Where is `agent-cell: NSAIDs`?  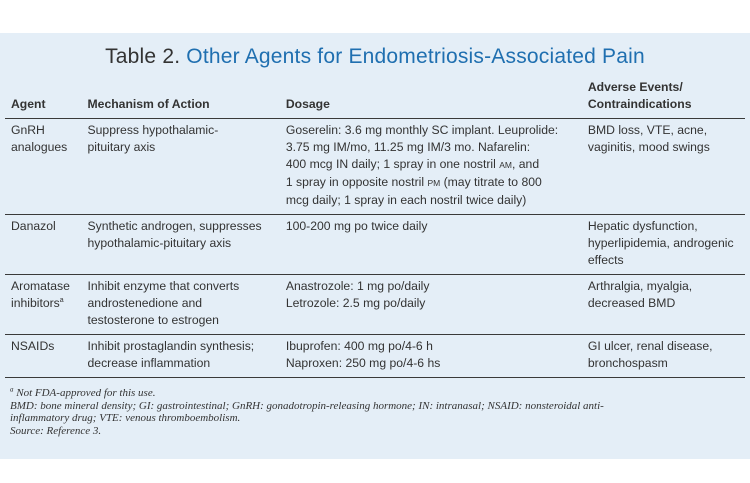 agent-cell: NSAIDs is located at coordinates (43, 356).